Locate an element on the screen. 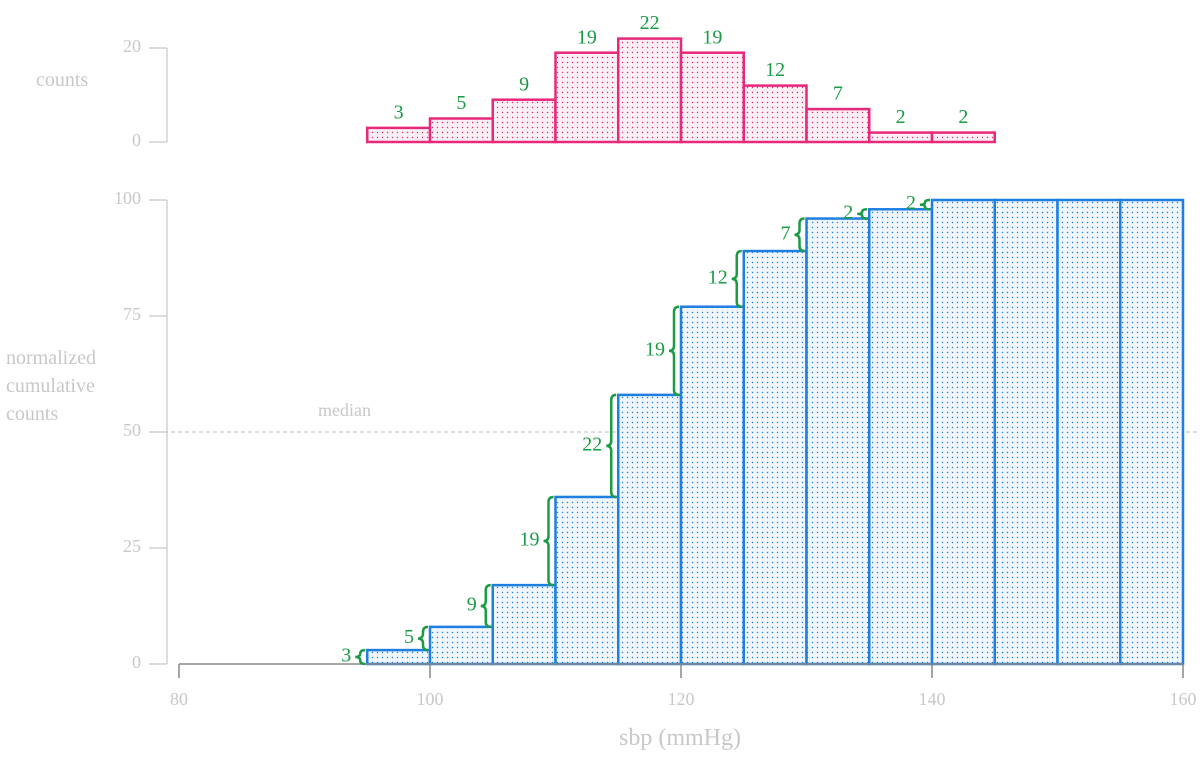  y-tick-label: 50 is located at coordinates (132, 430).